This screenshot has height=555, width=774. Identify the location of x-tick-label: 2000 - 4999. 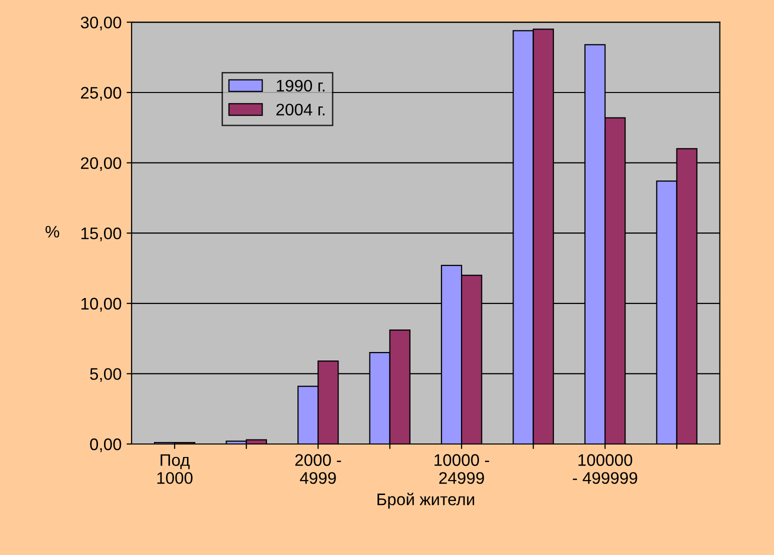
(318, 469).